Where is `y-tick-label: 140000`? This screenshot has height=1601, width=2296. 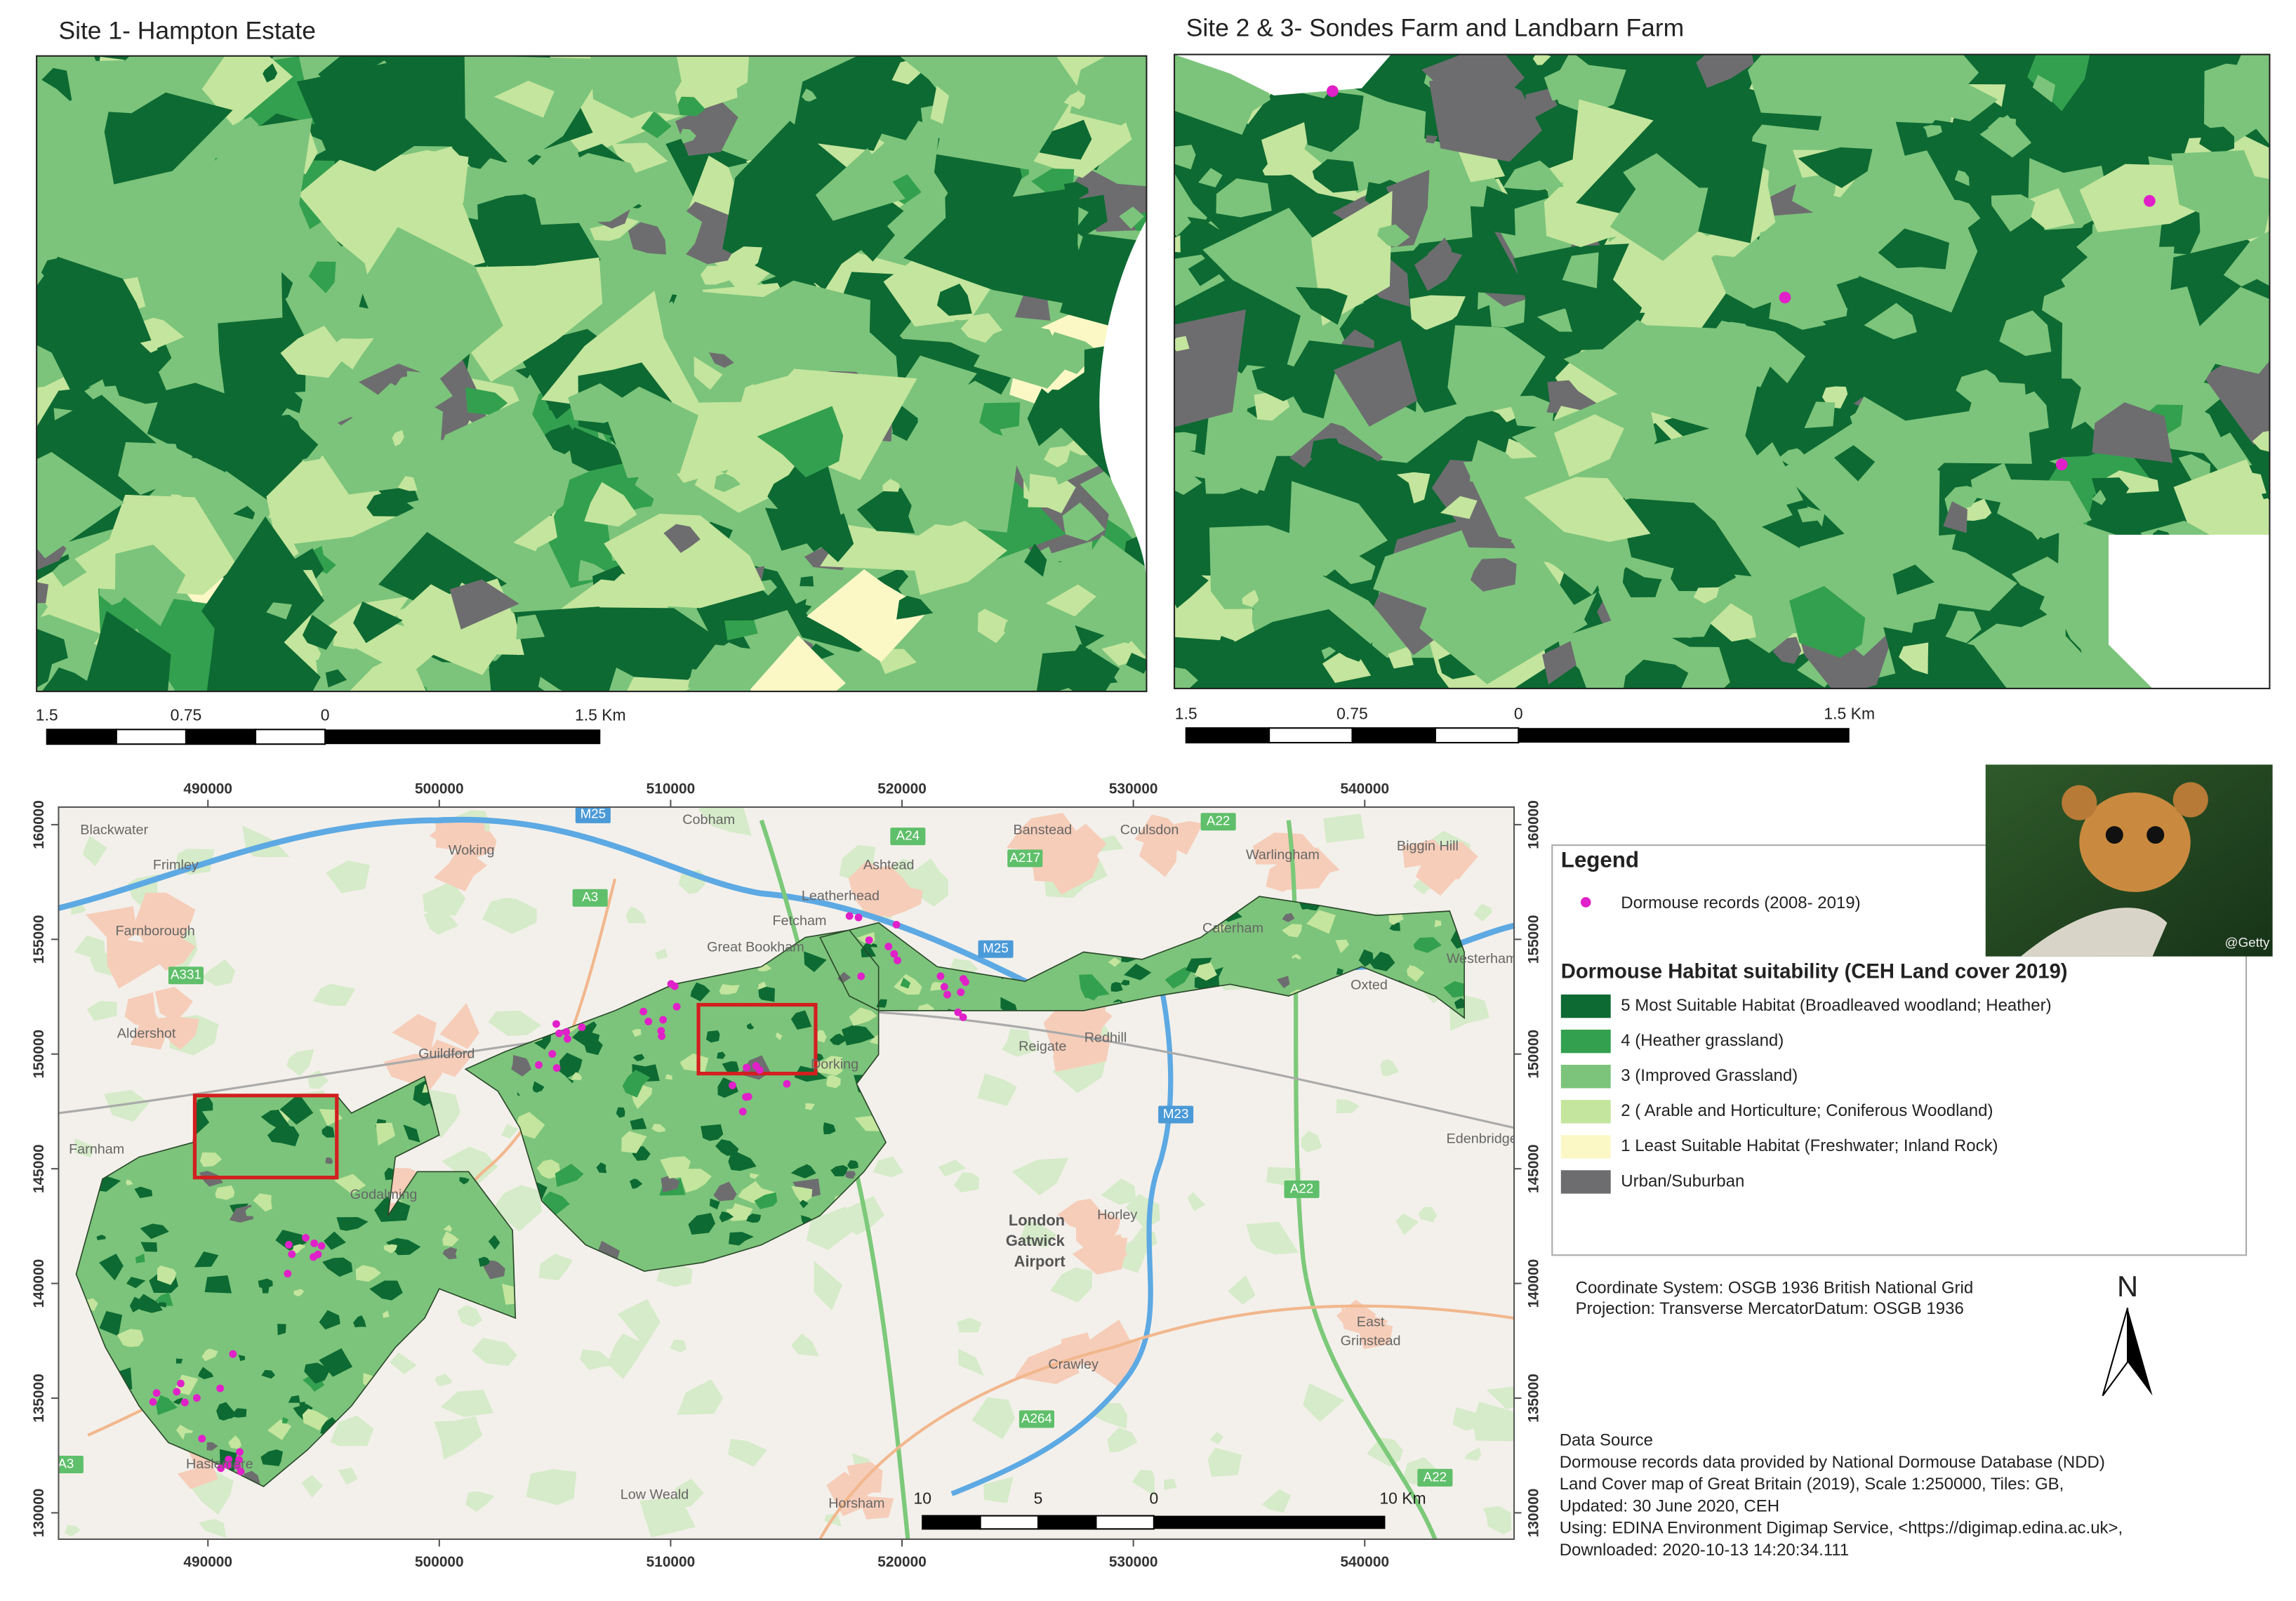 y-tick-label: 140000 is located at coordinates (39, 1284).